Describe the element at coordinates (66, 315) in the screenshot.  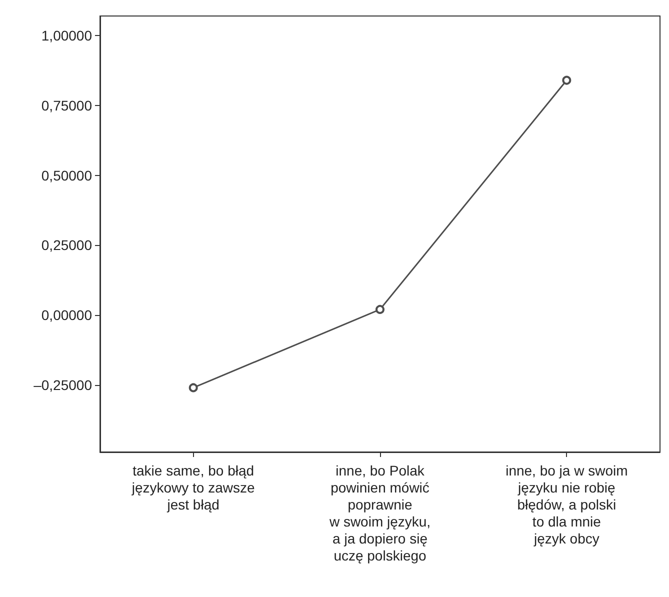
I see `y-tick-label: 0,00000` at that location.